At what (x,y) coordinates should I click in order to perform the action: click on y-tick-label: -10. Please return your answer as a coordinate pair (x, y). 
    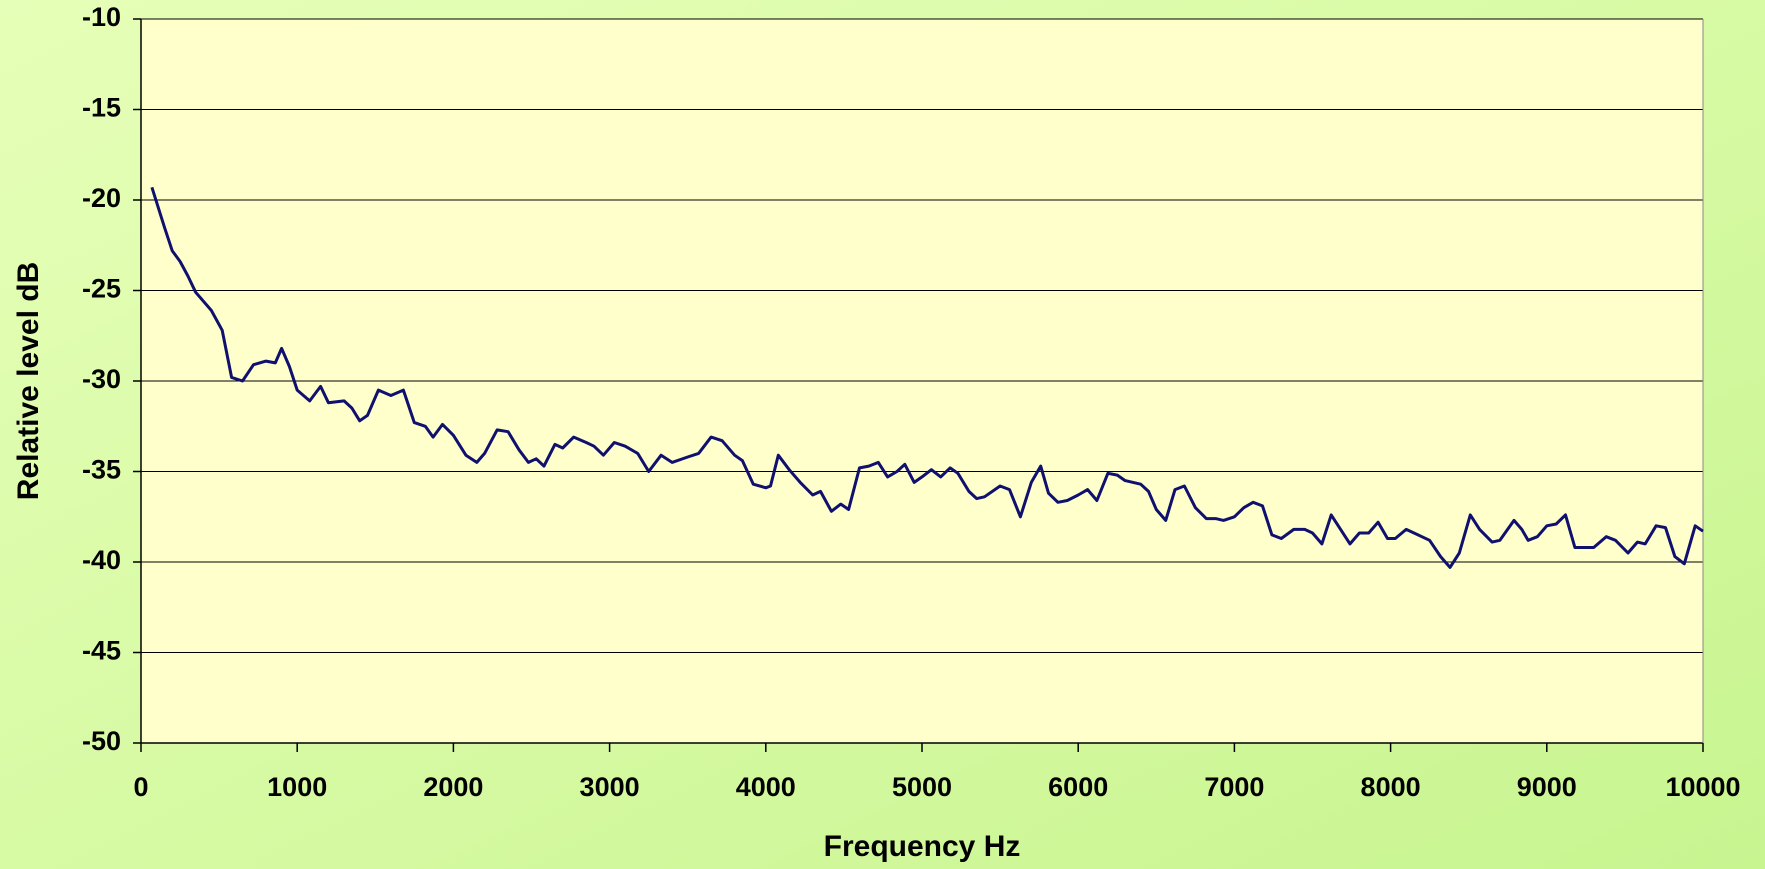
    Looking at the image, I should click on (101, 17).